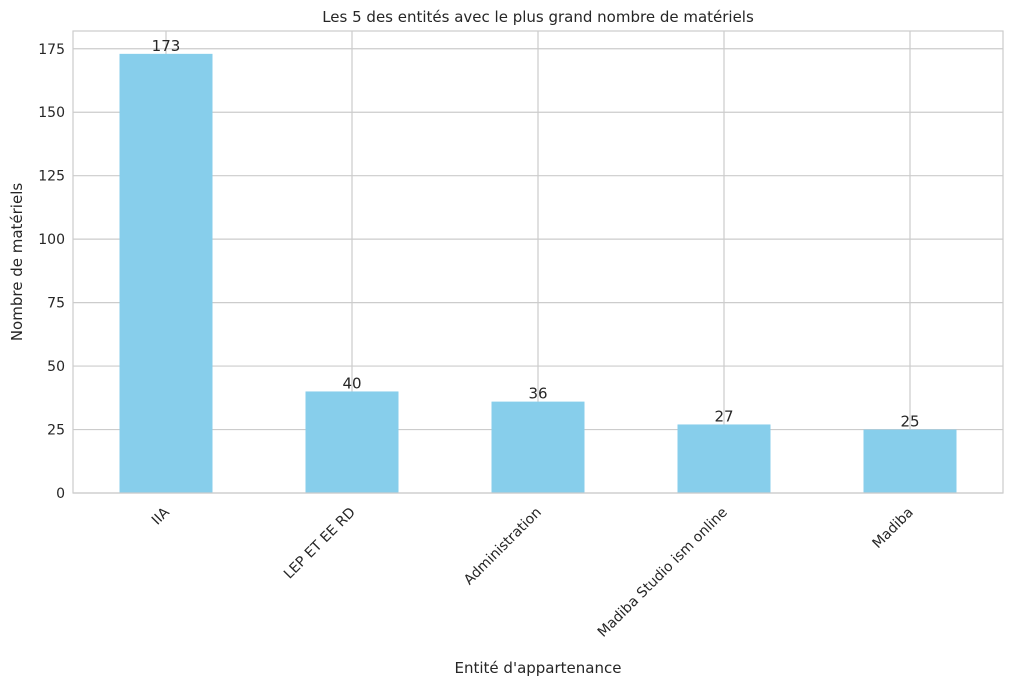  What do you see at coordinates (537, 394) in the screenshot?
I see `bar-value-label: 36` at bounding box center [537, 394].